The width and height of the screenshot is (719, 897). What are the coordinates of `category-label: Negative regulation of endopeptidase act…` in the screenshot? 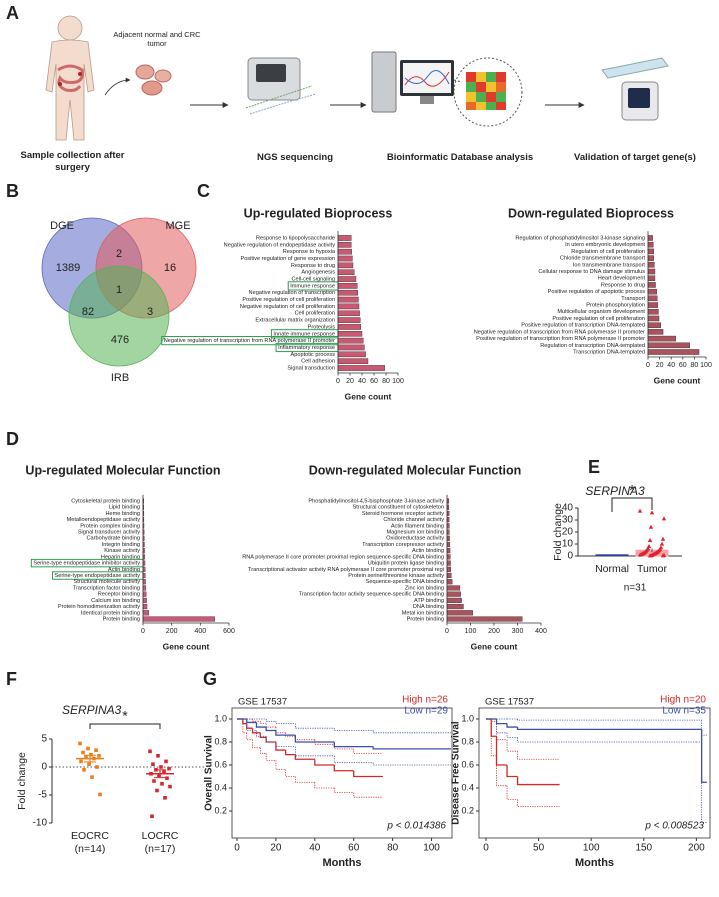 It's located at (280, 245).